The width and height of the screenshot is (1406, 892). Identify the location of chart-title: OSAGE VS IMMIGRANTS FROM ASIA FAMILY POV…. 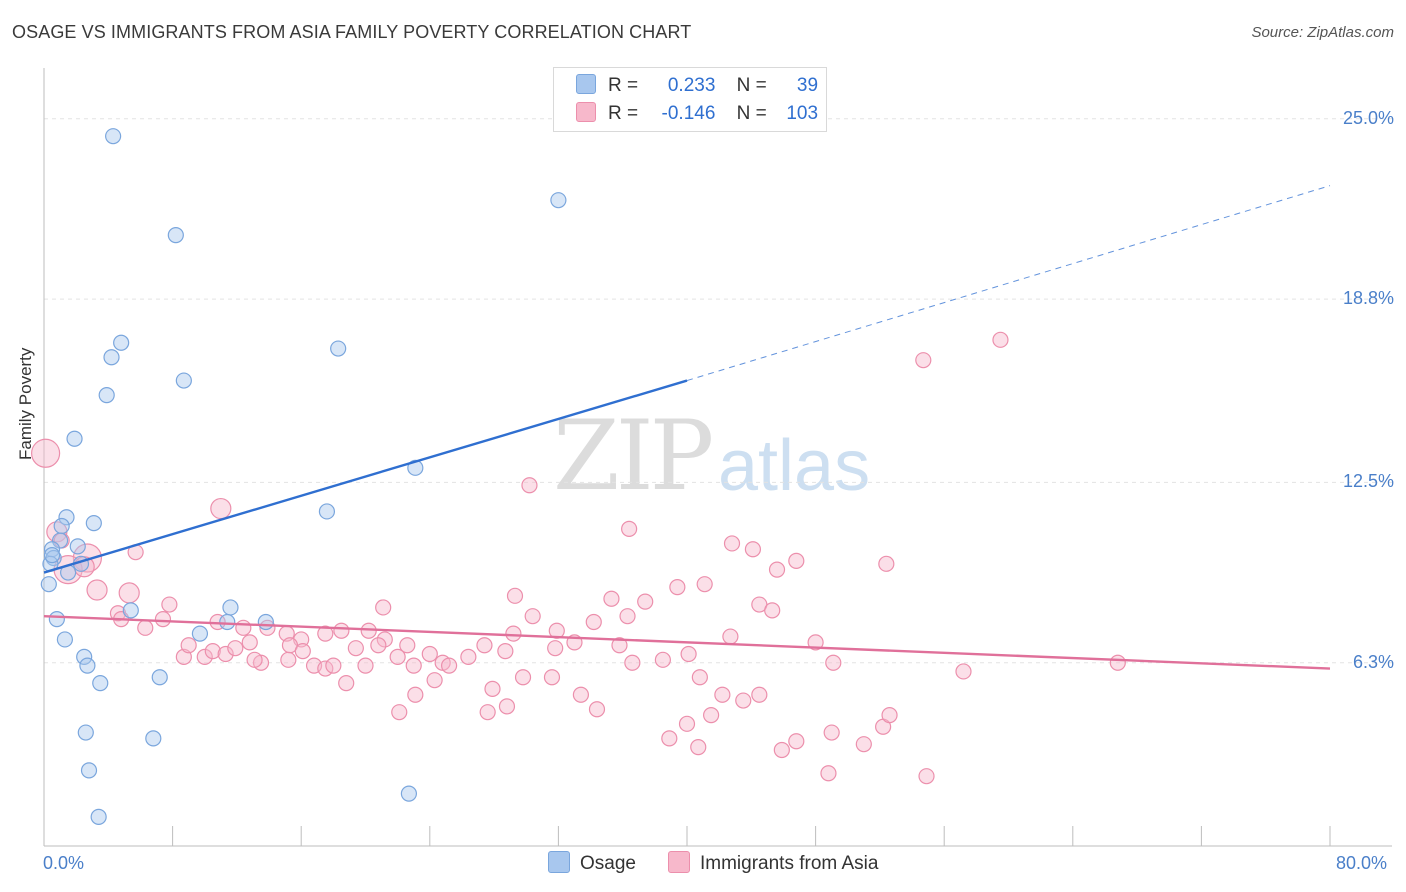
(352, 32).